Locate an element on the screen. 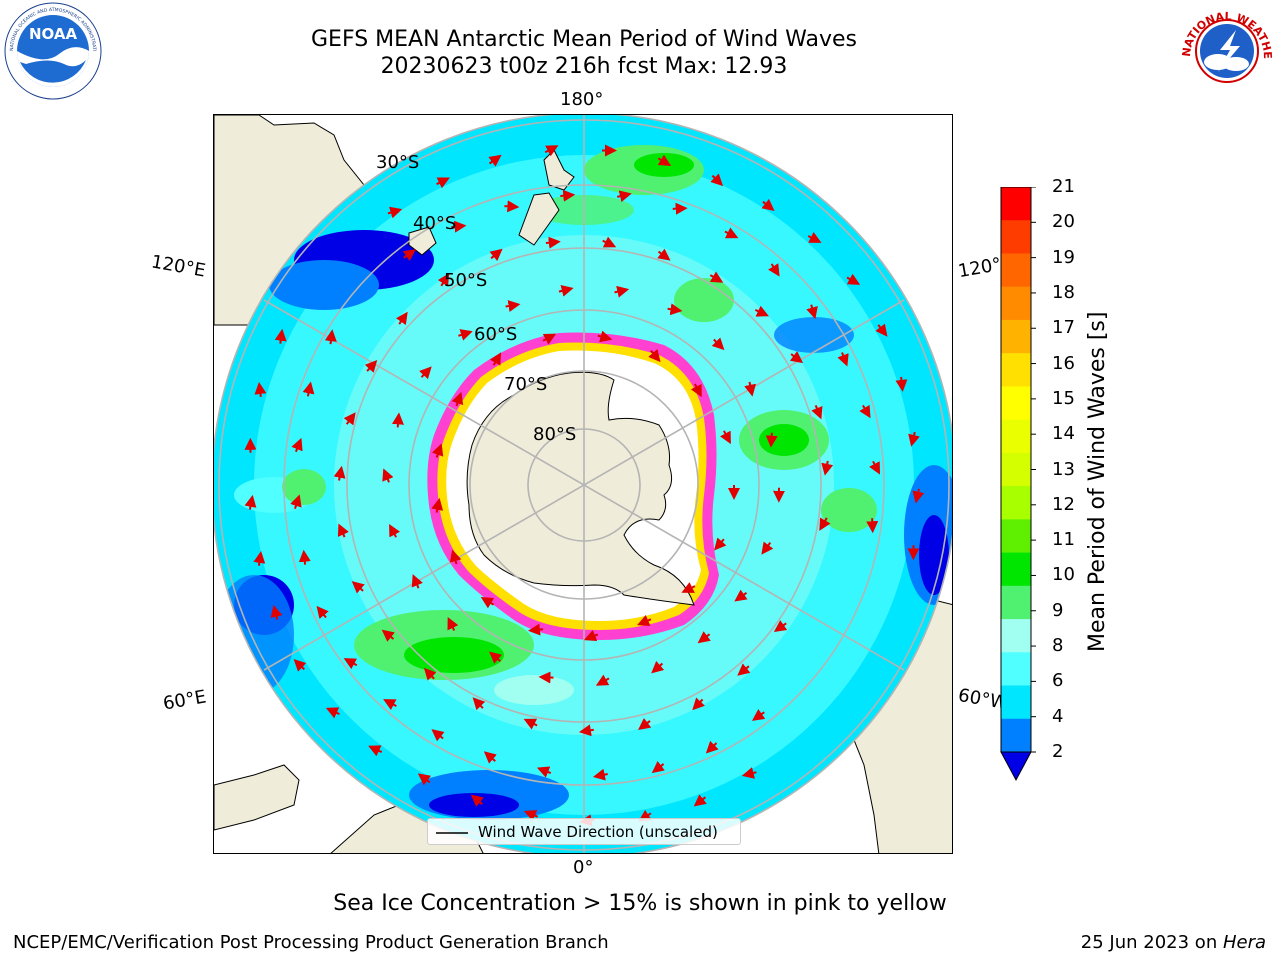 Image resolution: width=1280 pixels, height=960 pixels. lon-label-120e: 120°E is located at coordinates (178, 266).